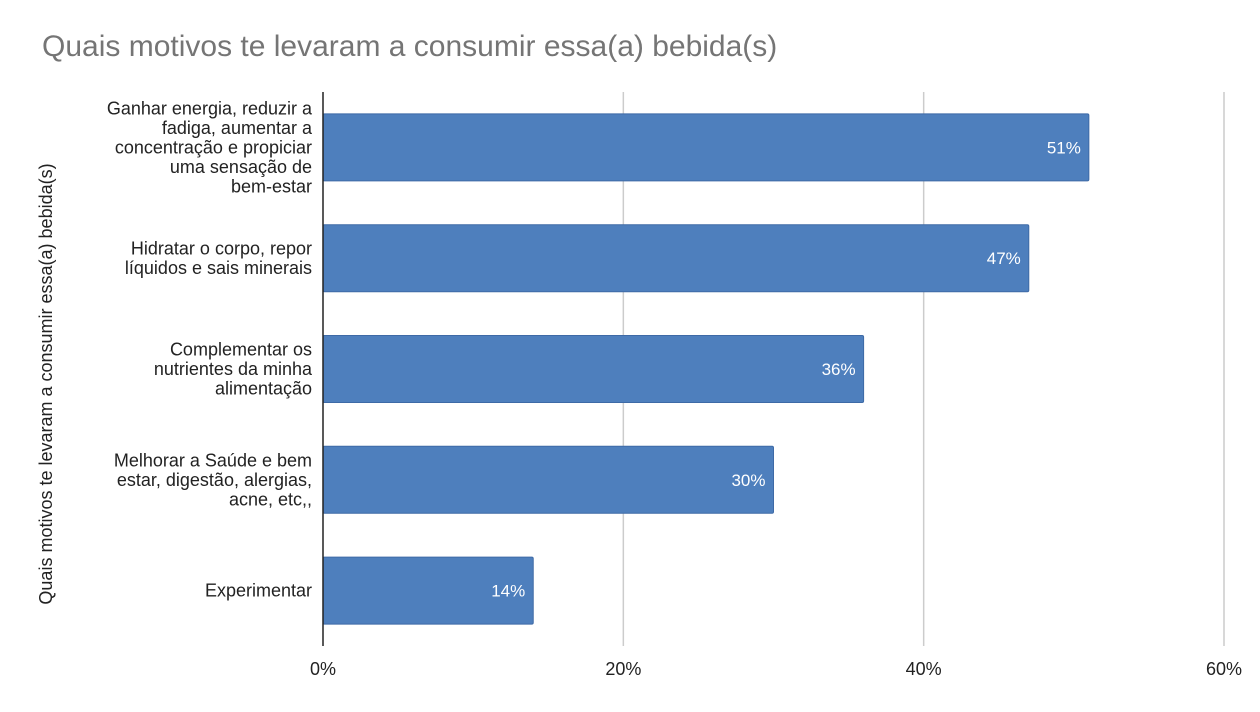 This screenshot has height=712, width=1260. Describe the element at coordinates (270, 499) in the screenshot. I see `category-label-line: acne, etc,,` at that location.